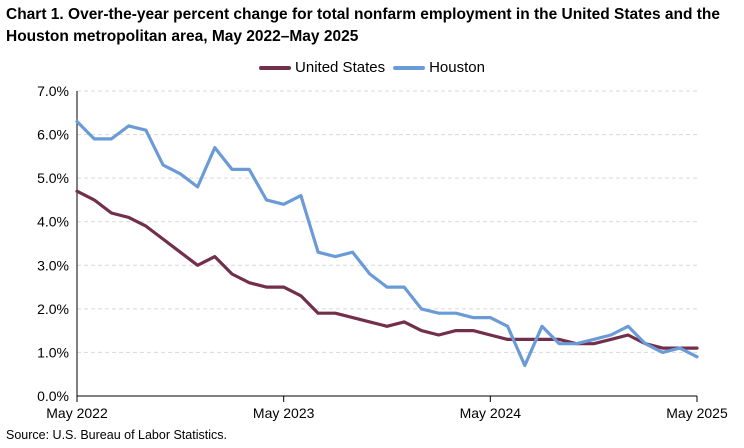  Describe the element at coordinates (53, 222) in the screenshot. I see `y-tick-label: 4.0%` at that location.